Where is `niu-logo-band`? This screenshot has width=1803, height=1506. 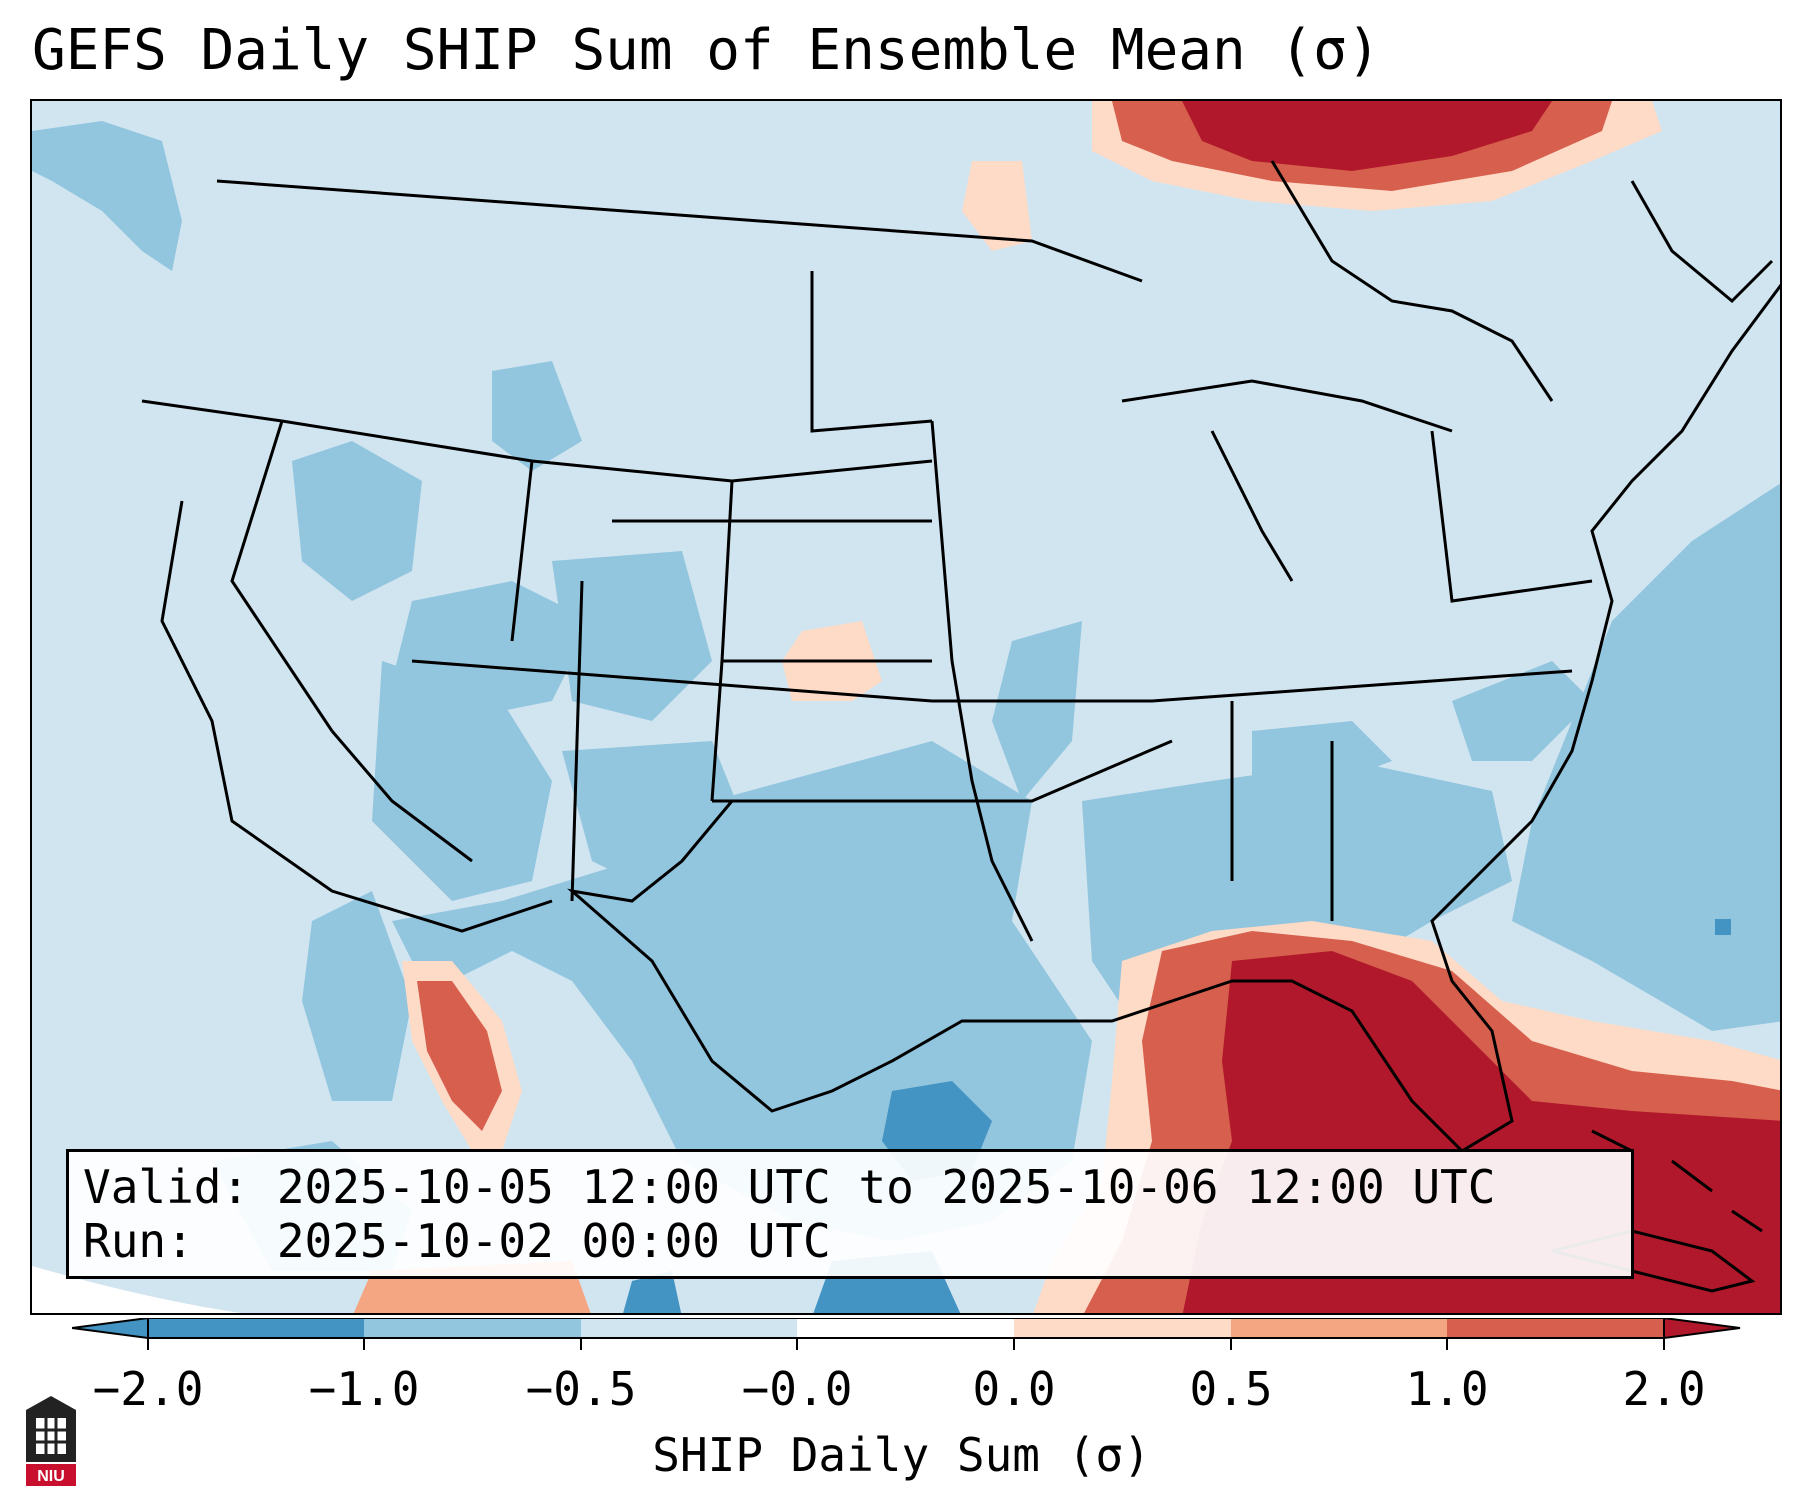 niu-logo-band is located at coordinates (51, 1475).